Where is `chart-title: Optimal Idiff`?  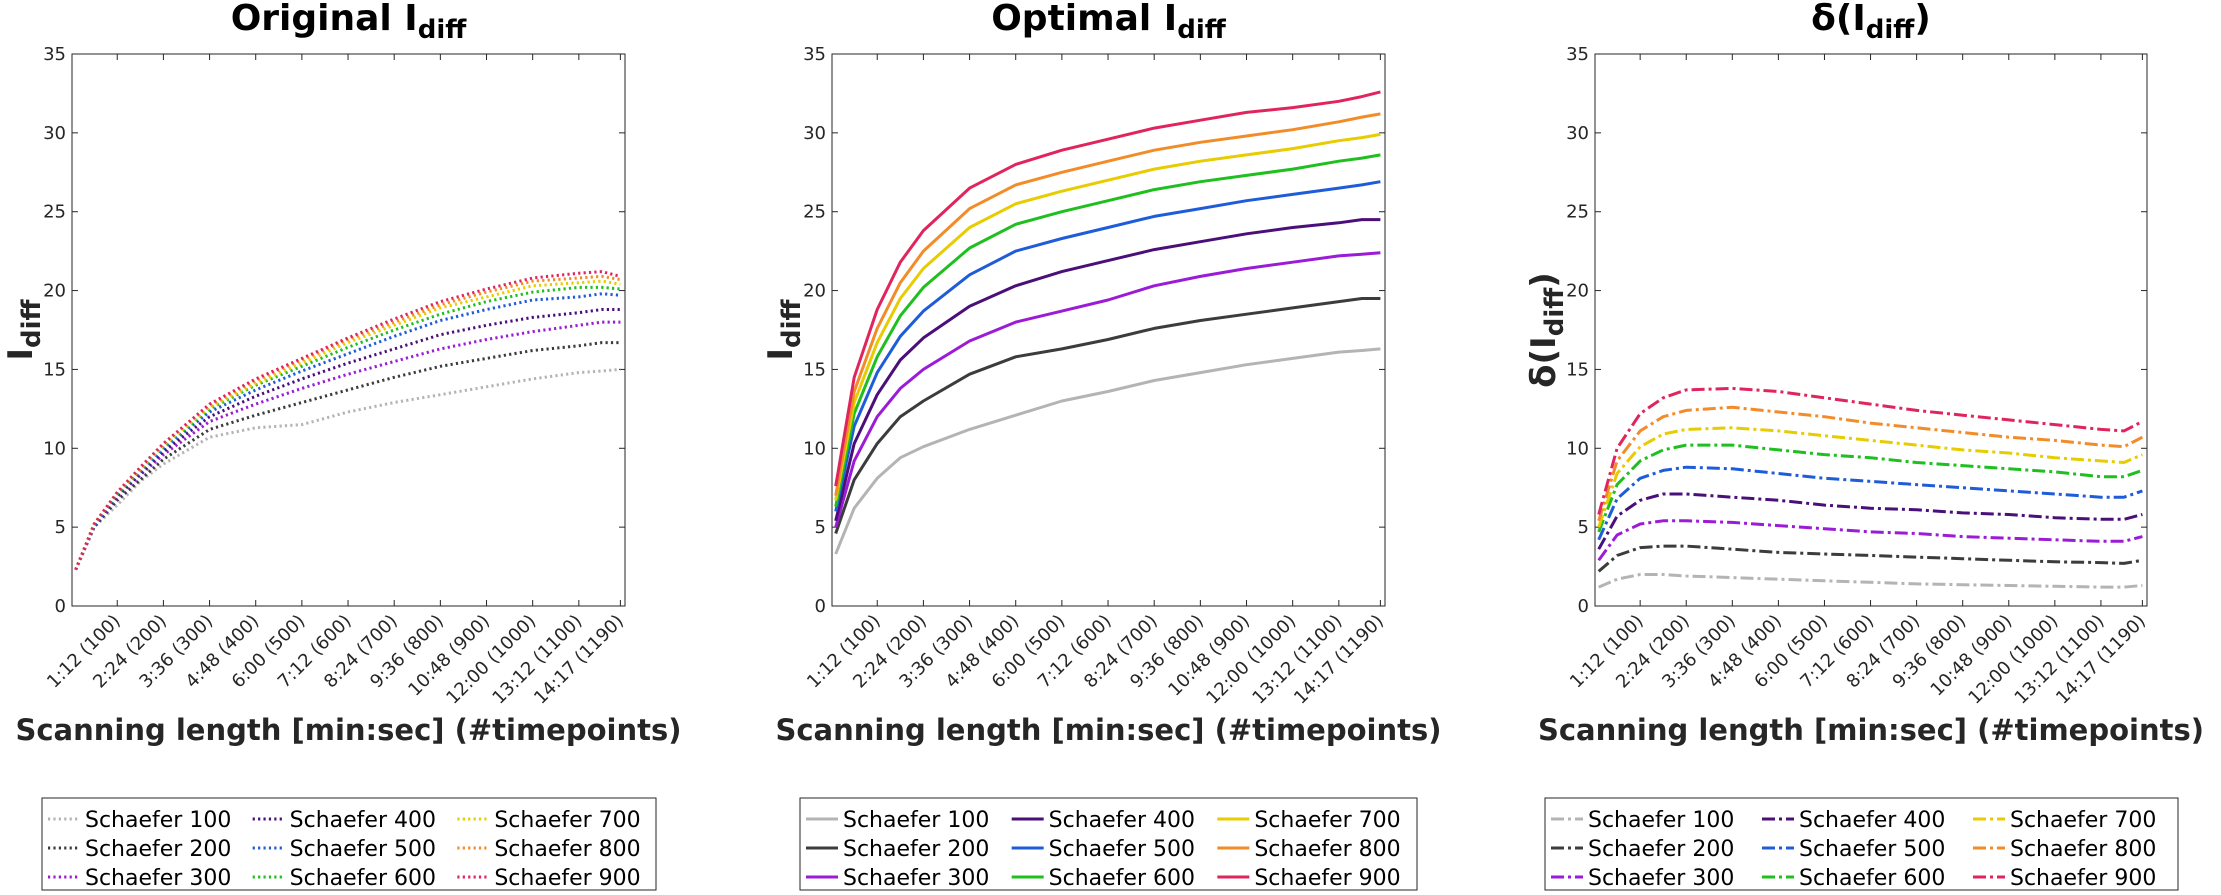
chart-title: Optimal Idiff is located at coordinates (1109, 22).